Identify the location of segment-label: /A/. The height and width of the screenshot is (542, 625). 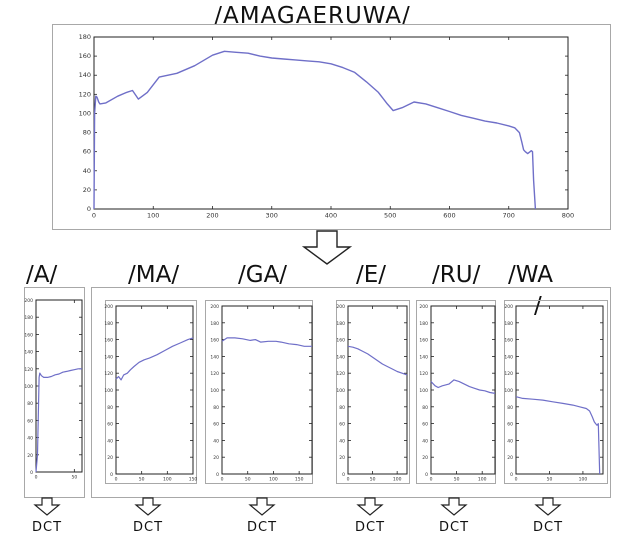
(42, 275).